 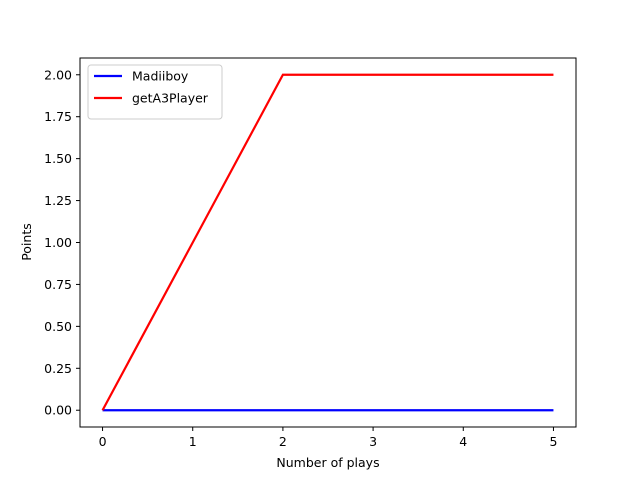 I want to click on x-tick-label: 5, so click(x=553, y=441).